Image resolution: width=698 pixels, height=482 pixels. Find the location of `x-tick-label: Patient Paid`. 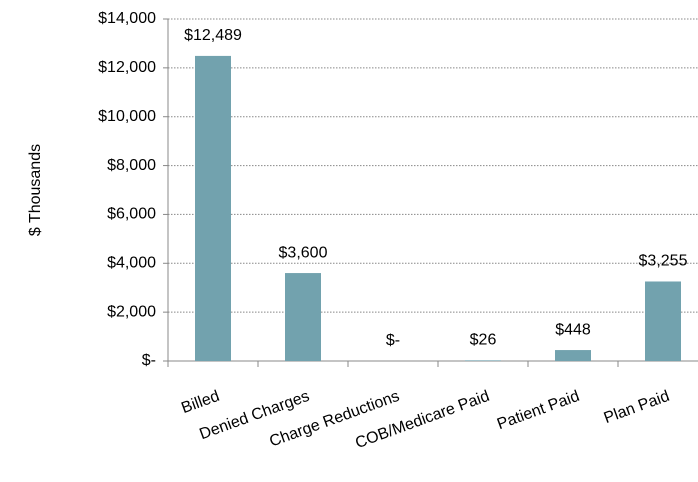

x-tick-label: Patient Paid is located at coordinates (538, 410).